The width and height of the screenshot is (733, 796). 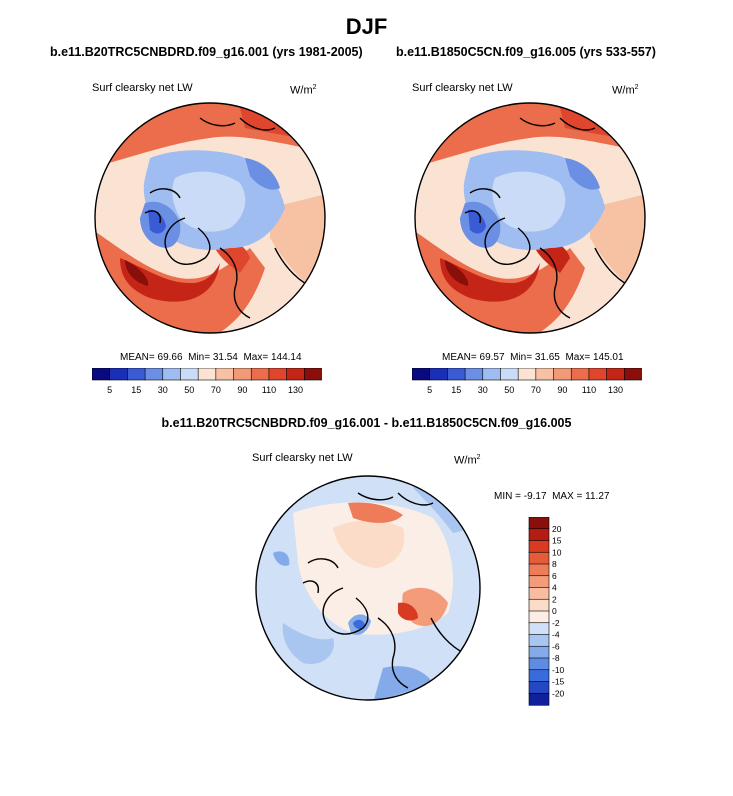 What do you see at coordinates (366, 26) in the screenshot?
I see `page-title: DJF` at bounding box center [366, 26].